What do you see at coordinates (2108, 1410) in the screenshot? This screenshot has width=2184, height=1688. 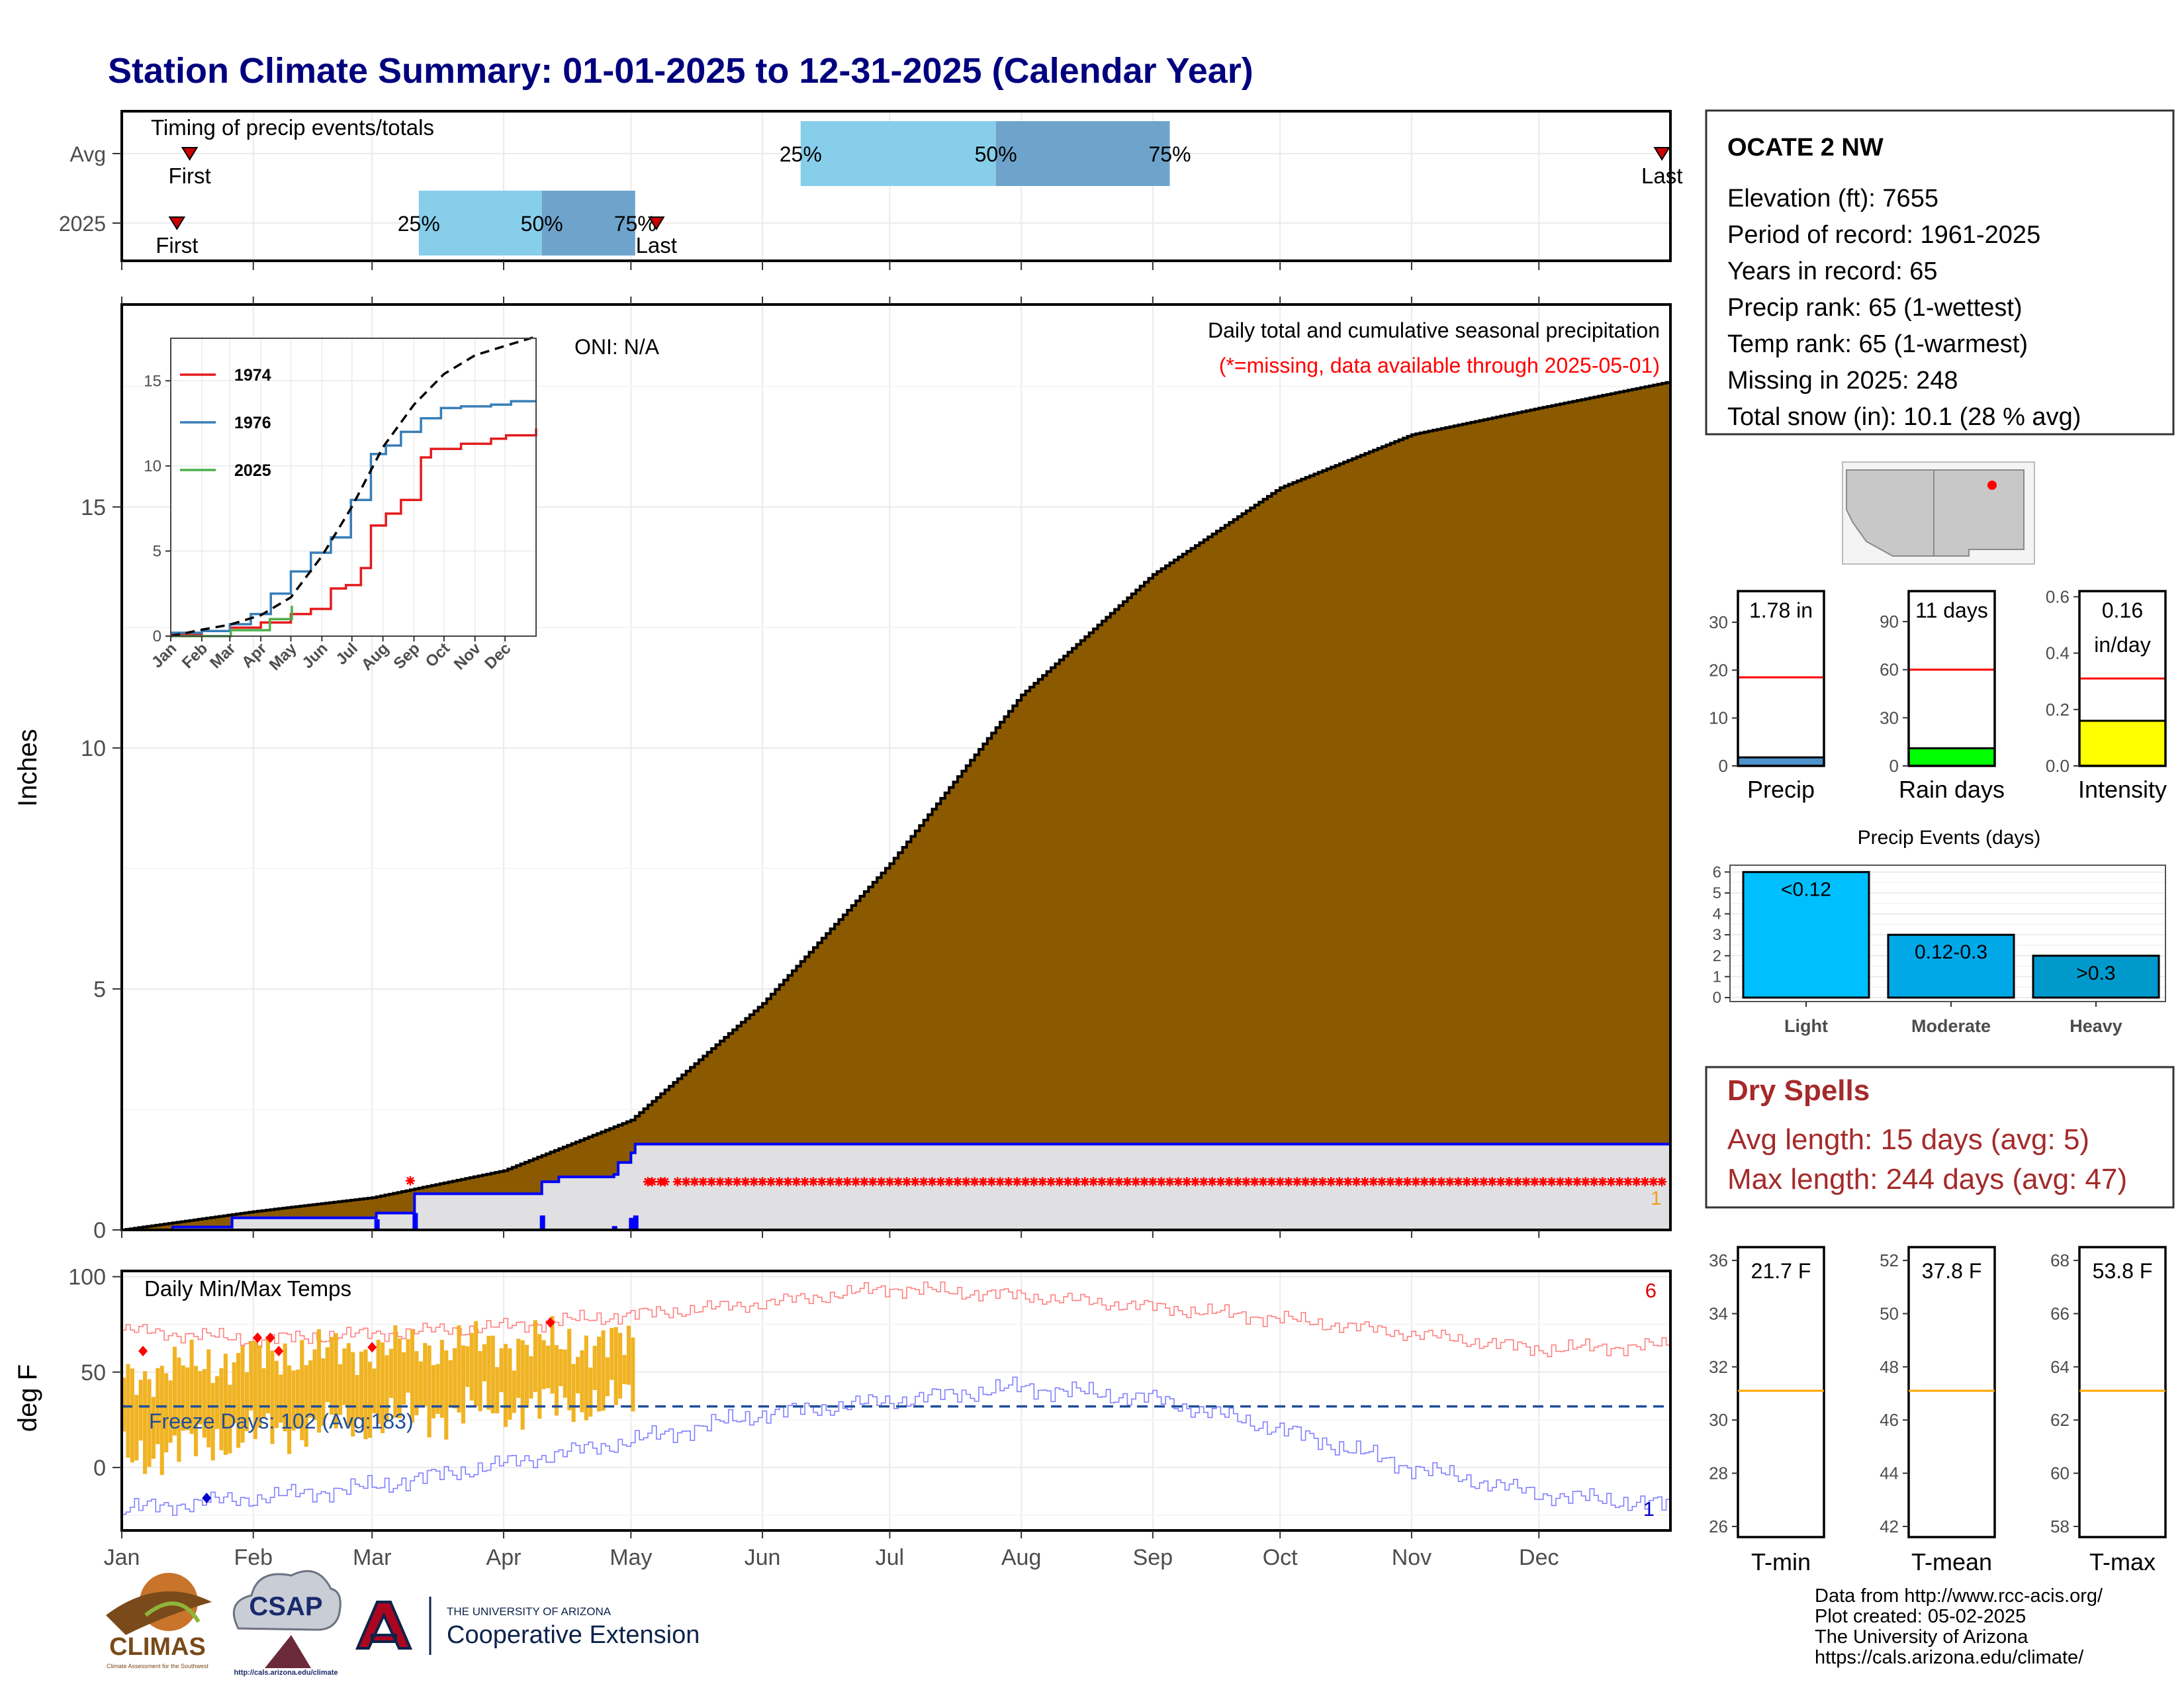 I see `tmax-minichart: 58 60 62 64 66 68 53.8 F T-max` at bounding box center [2108, 1410].